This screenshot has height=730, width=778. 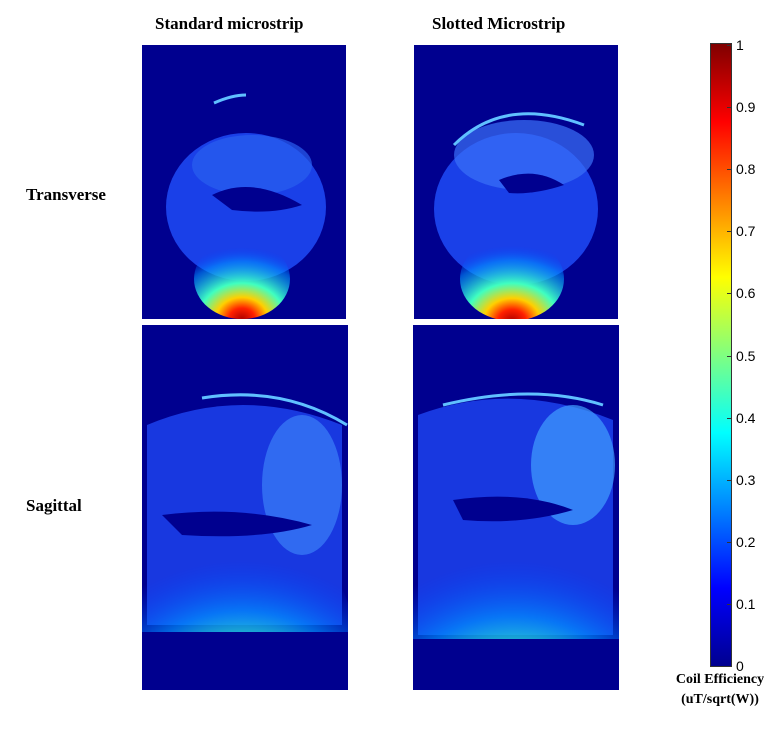 I want to click on column-title-standard: Standard microstrip, so click(x=229, y=23).